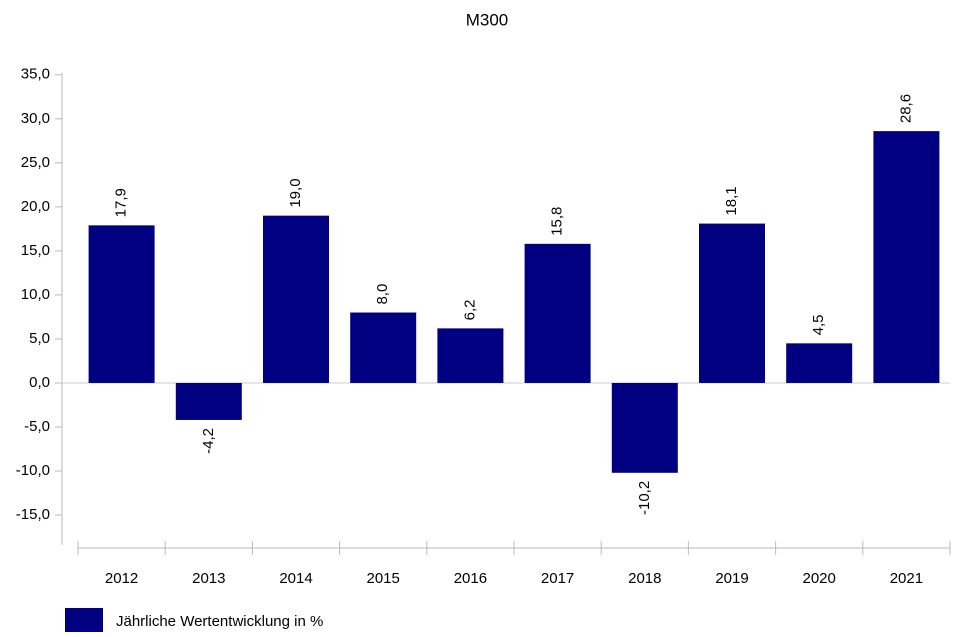 The width and height of the screenshot is (953, 637). What do you see at coordinates (383, 578) in the screenshot?
I see `x-tick-label: 2015` at bounding box center [383, 578].